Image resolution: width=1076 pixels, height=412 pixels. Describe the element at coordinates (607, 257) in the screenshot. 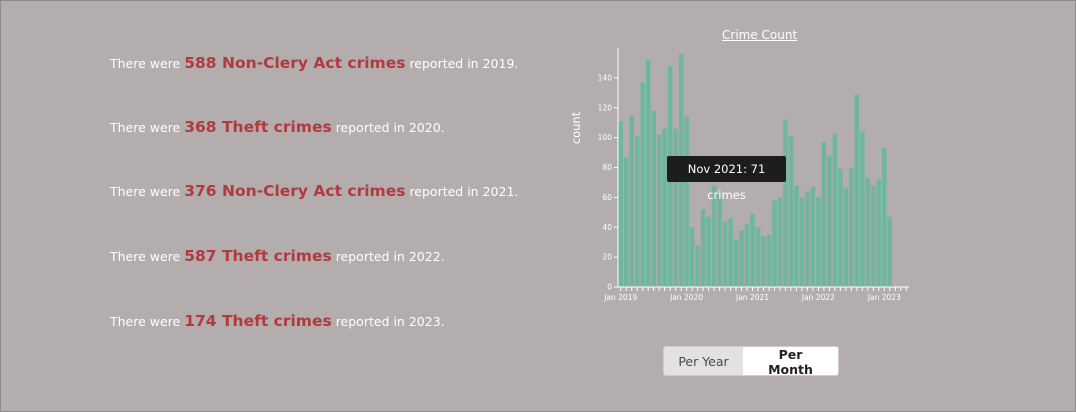

I see `y-tick-label: 20` at that location.